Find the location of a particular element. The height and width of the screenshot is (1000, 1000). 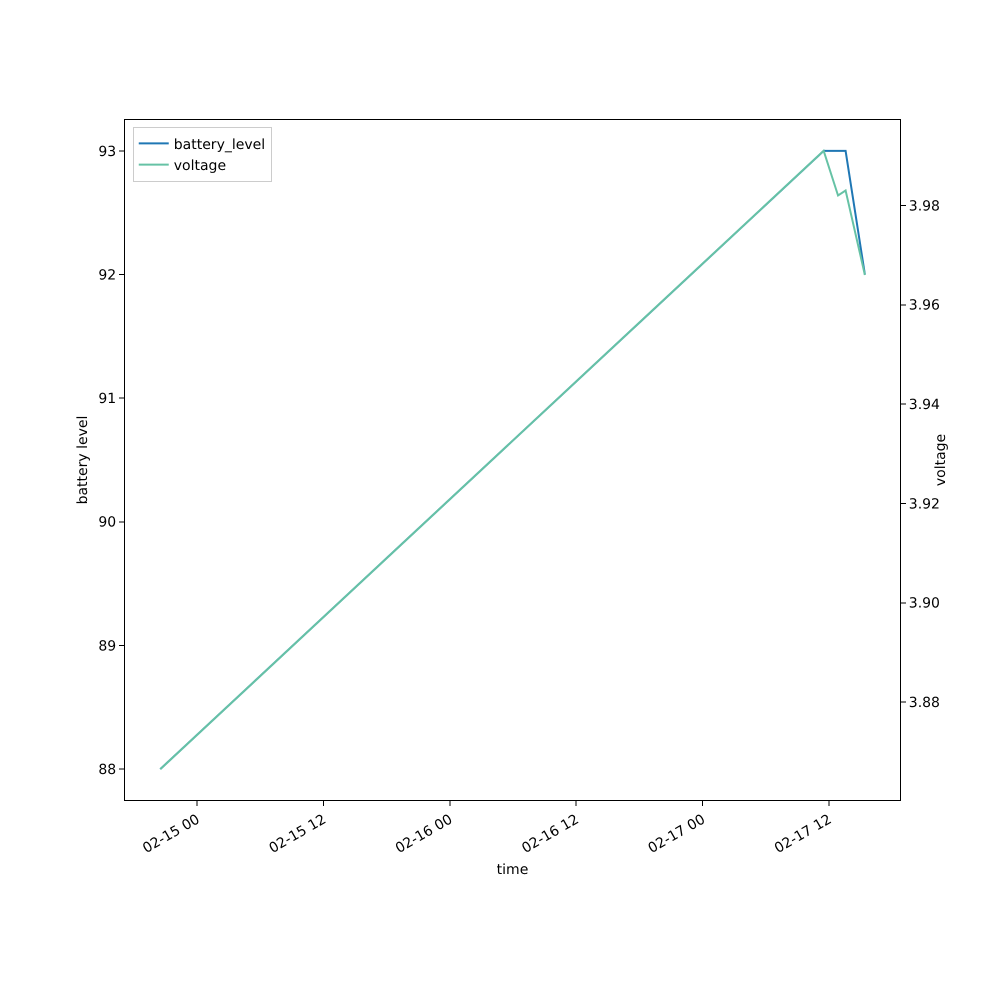

y2-tick-label: 3.98 is located at coordinates (924, 206).